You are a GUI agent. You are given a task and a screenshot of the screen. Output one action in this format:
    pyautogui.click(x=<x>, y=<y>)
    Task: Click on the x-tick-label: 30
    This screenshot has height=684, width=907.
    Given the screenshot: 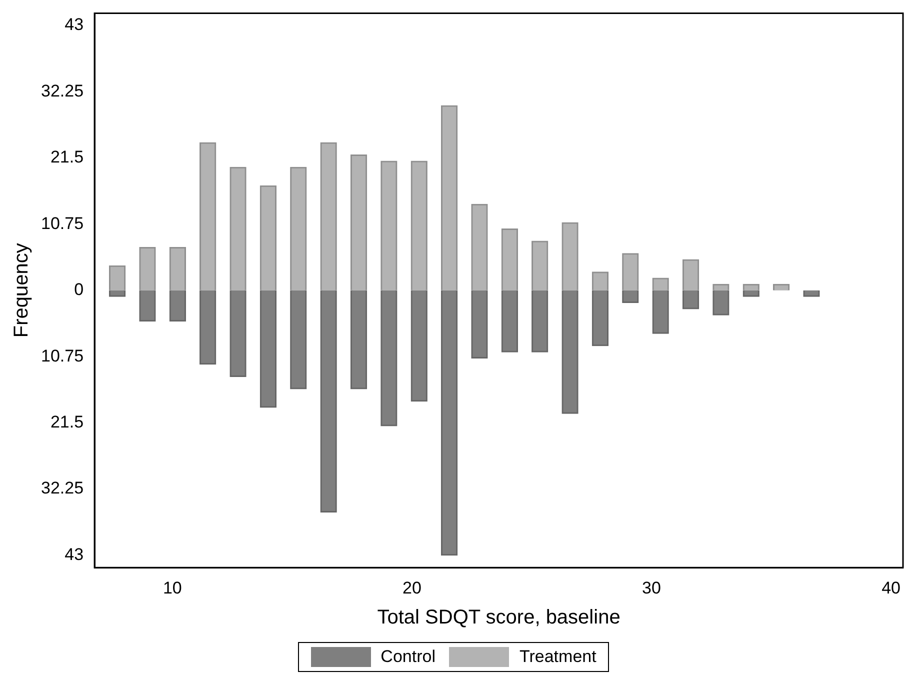 What is the action you would take?
    pyautogui.click(x=651, y=588)
    